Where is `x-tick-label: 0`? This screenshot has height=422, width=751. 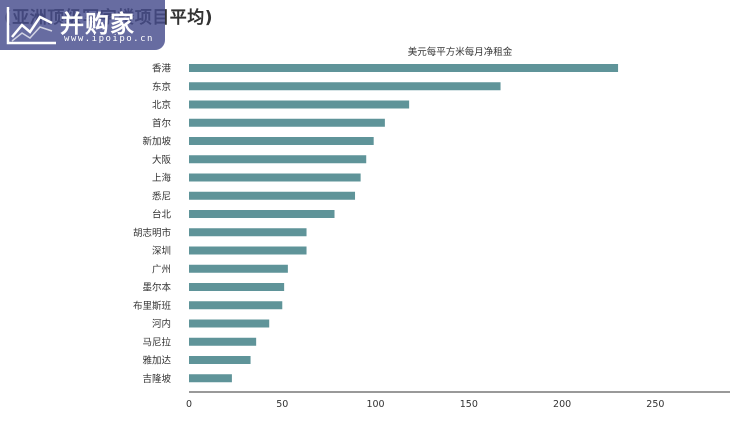 x-tick-label: 0 is located at coordinates (189, 404).